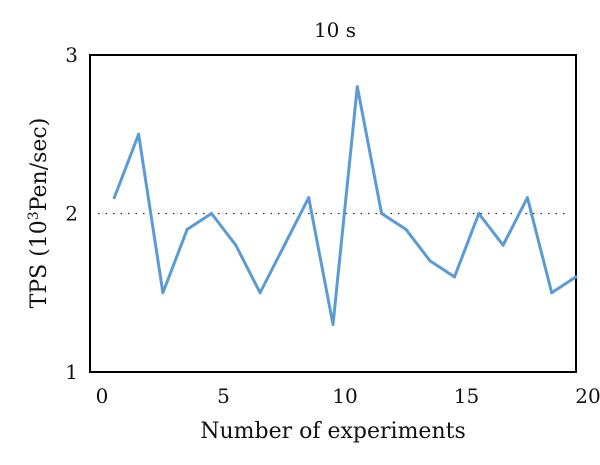  What do you see at coordinates (102, 396) in the screenshot?
I see `x-tick-label: 0` at bounding box center [102, 396].